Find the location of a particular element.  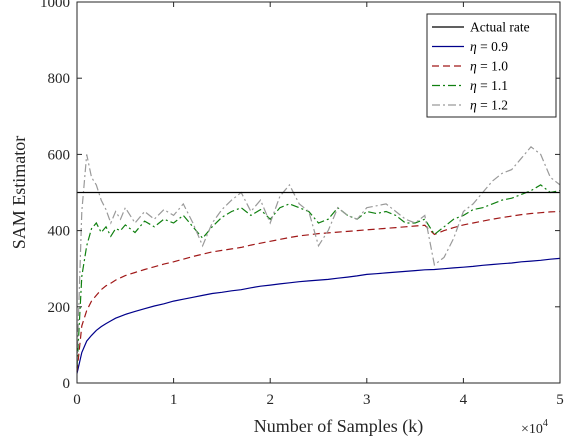

x-tick-label: 5 is located at coordinates (560, 400).